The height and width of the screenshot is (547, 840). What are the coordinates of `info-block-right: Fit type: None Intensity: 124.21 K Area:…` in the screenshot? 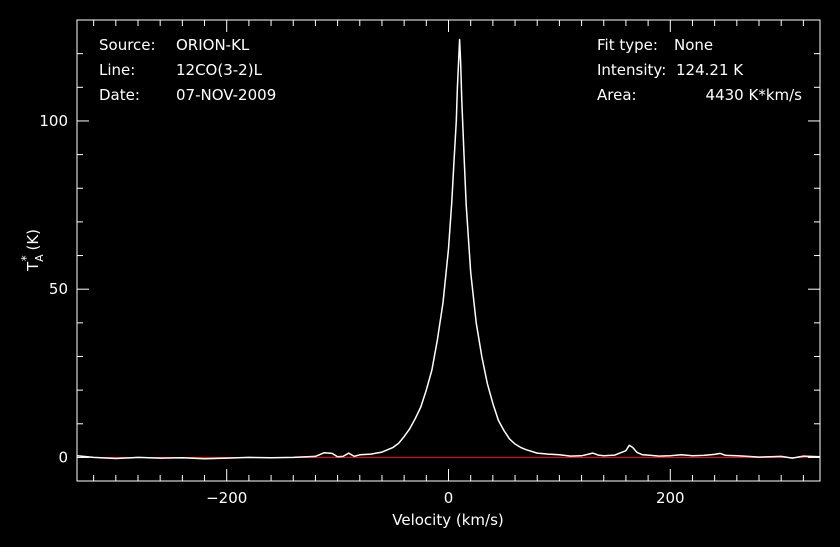 It's located at (699, 70).